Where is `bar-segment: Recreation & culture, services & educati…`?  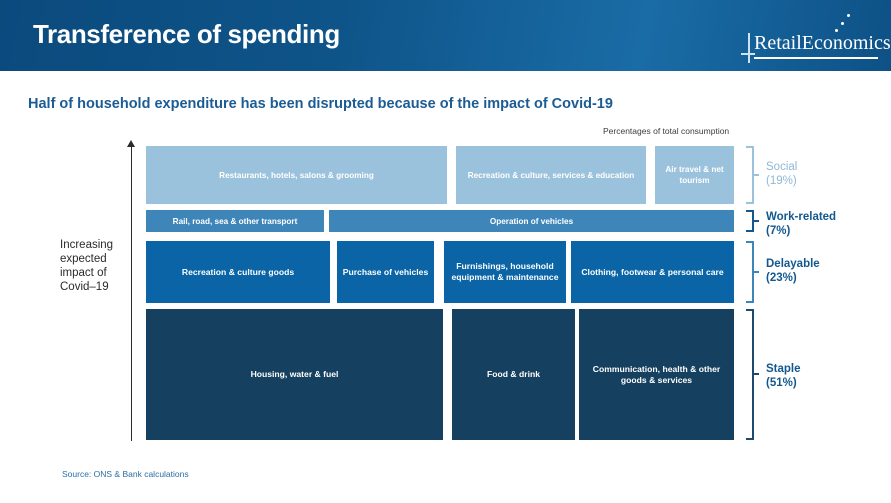
bar-segment: Recreation & culture, services & educati… is located at coordinates (551, 175).